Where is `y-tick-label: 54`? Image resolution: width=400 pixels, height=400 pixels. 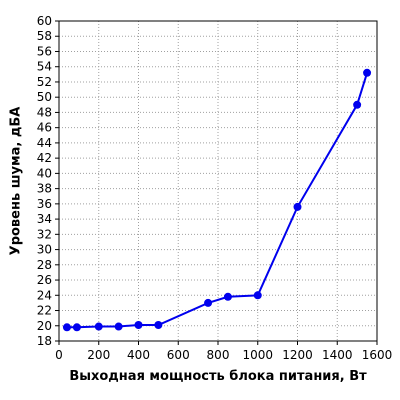 y-tick-label: 54 is located at coordinates (44, 67).